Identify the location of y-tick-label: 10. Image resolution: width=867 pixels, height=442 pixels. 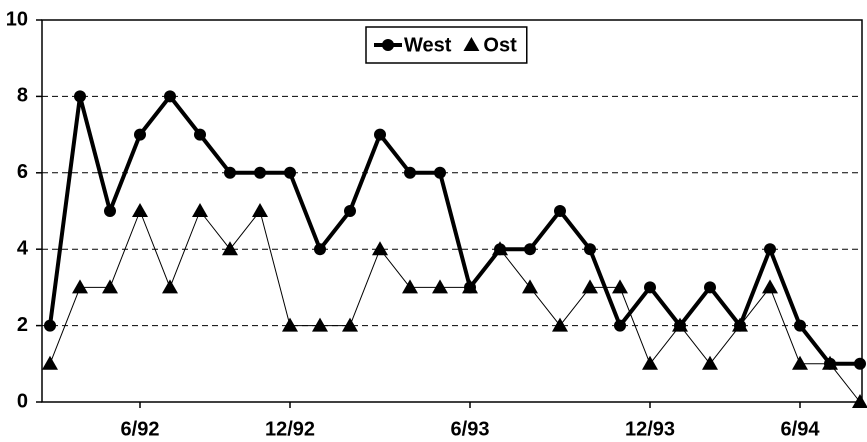
(17, 19).